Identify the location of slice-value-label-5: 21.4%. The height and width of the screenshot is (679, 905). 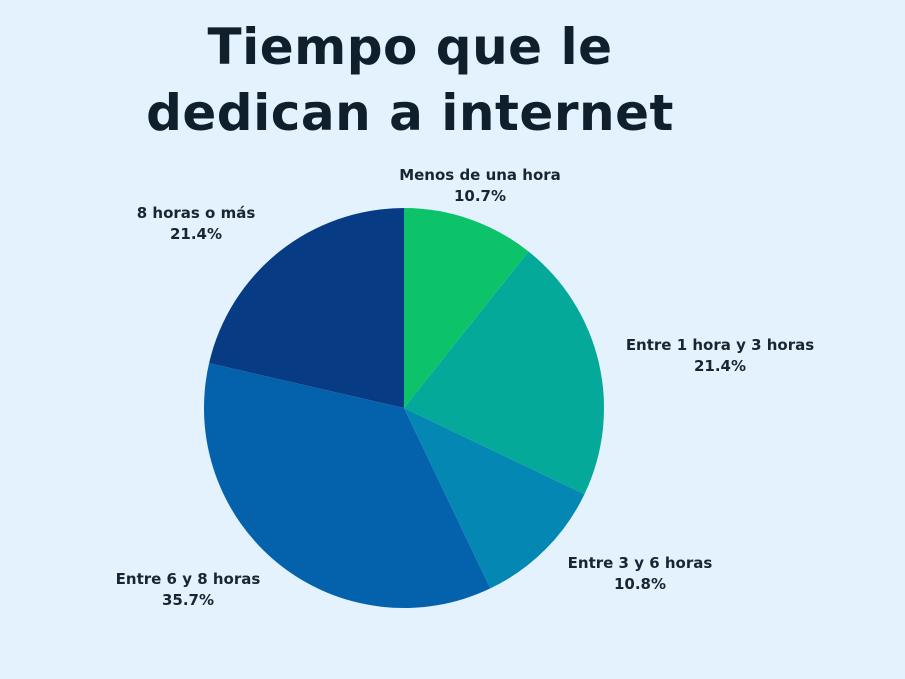
(196, 234).